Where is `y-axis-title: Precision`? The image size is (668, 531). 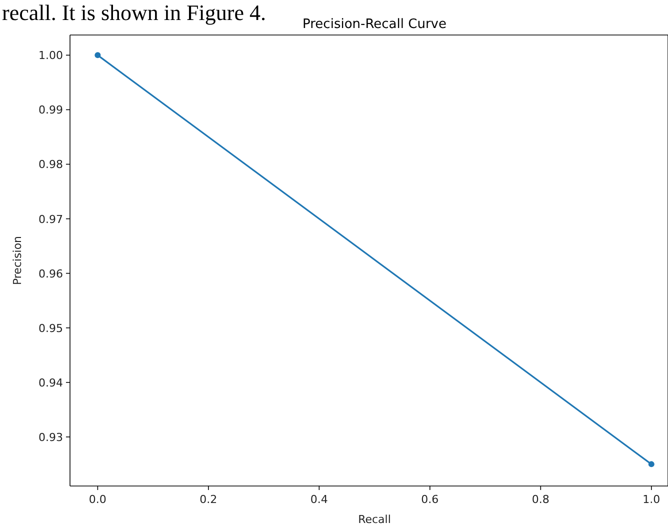 y-axis-title: Precision is located at coordinates (17, 261).